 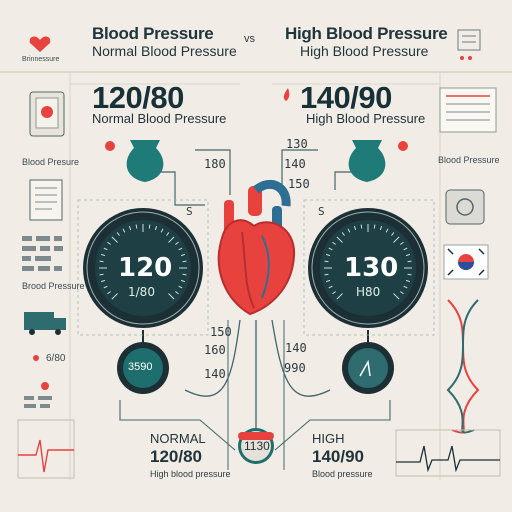 I want to click on normal-bottom-reading: 120/80, so click(x=176, y=456).